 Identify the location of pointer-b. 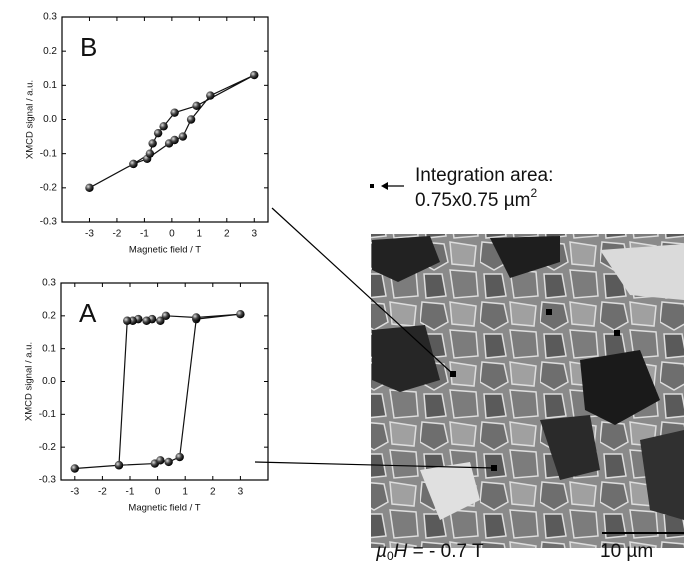
(362, 291).